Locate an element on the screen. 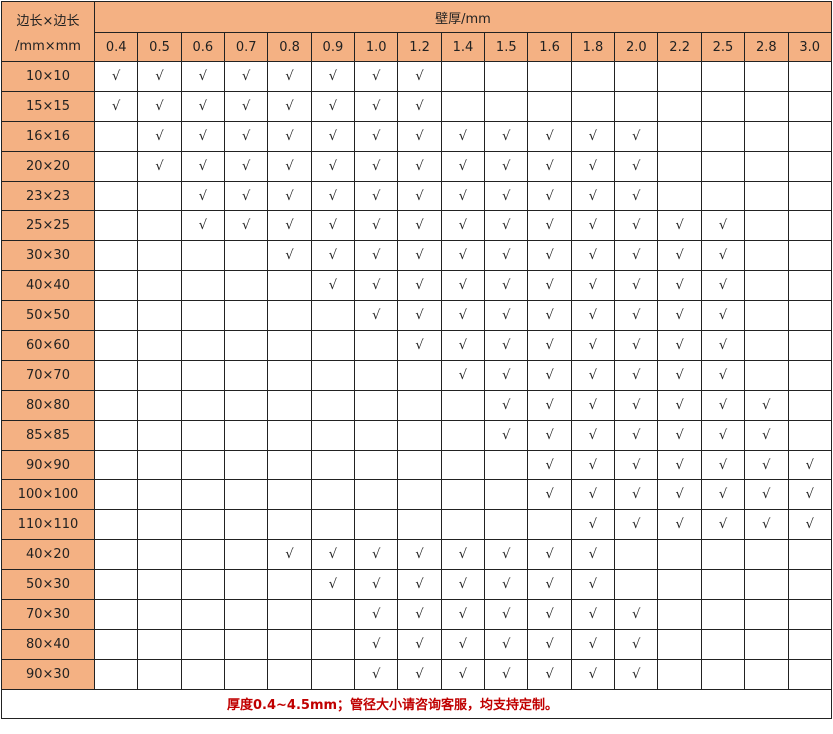 The width and height of the screenshot is (833, 734). thickness-header: 1.0 is located at coordinates (376, 47).